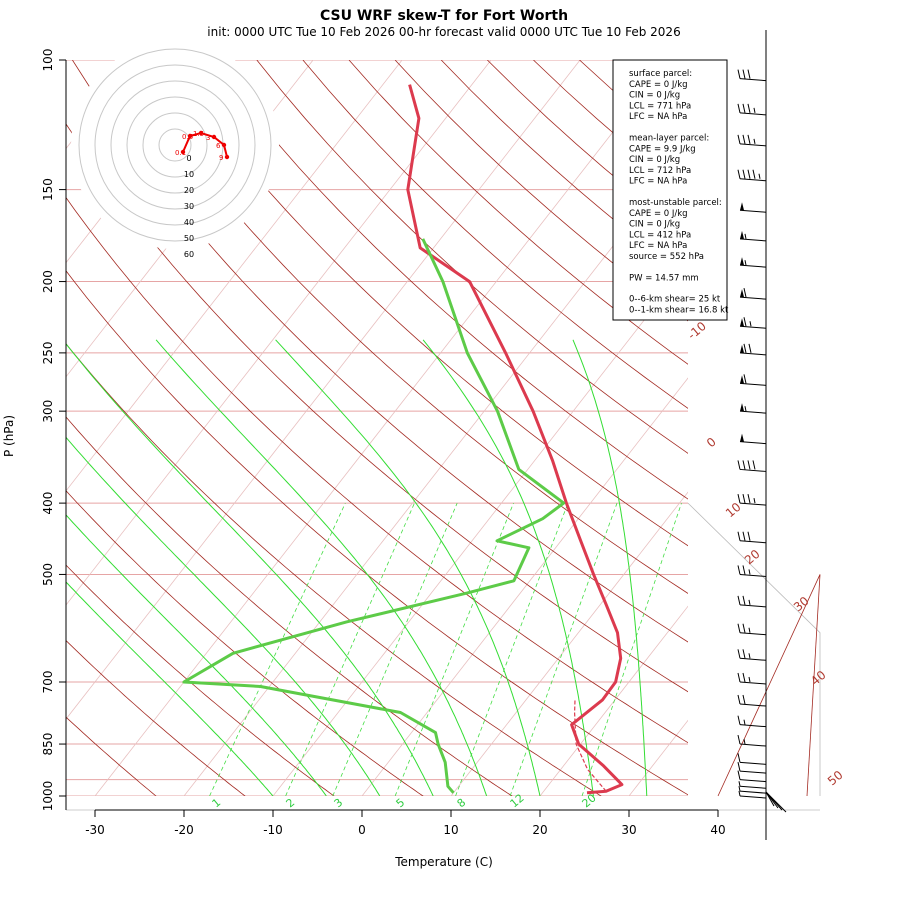 The width and height of the screenshot is (900, 900). I want to click on hodograph-ring-label: 0, so click(188, 158).